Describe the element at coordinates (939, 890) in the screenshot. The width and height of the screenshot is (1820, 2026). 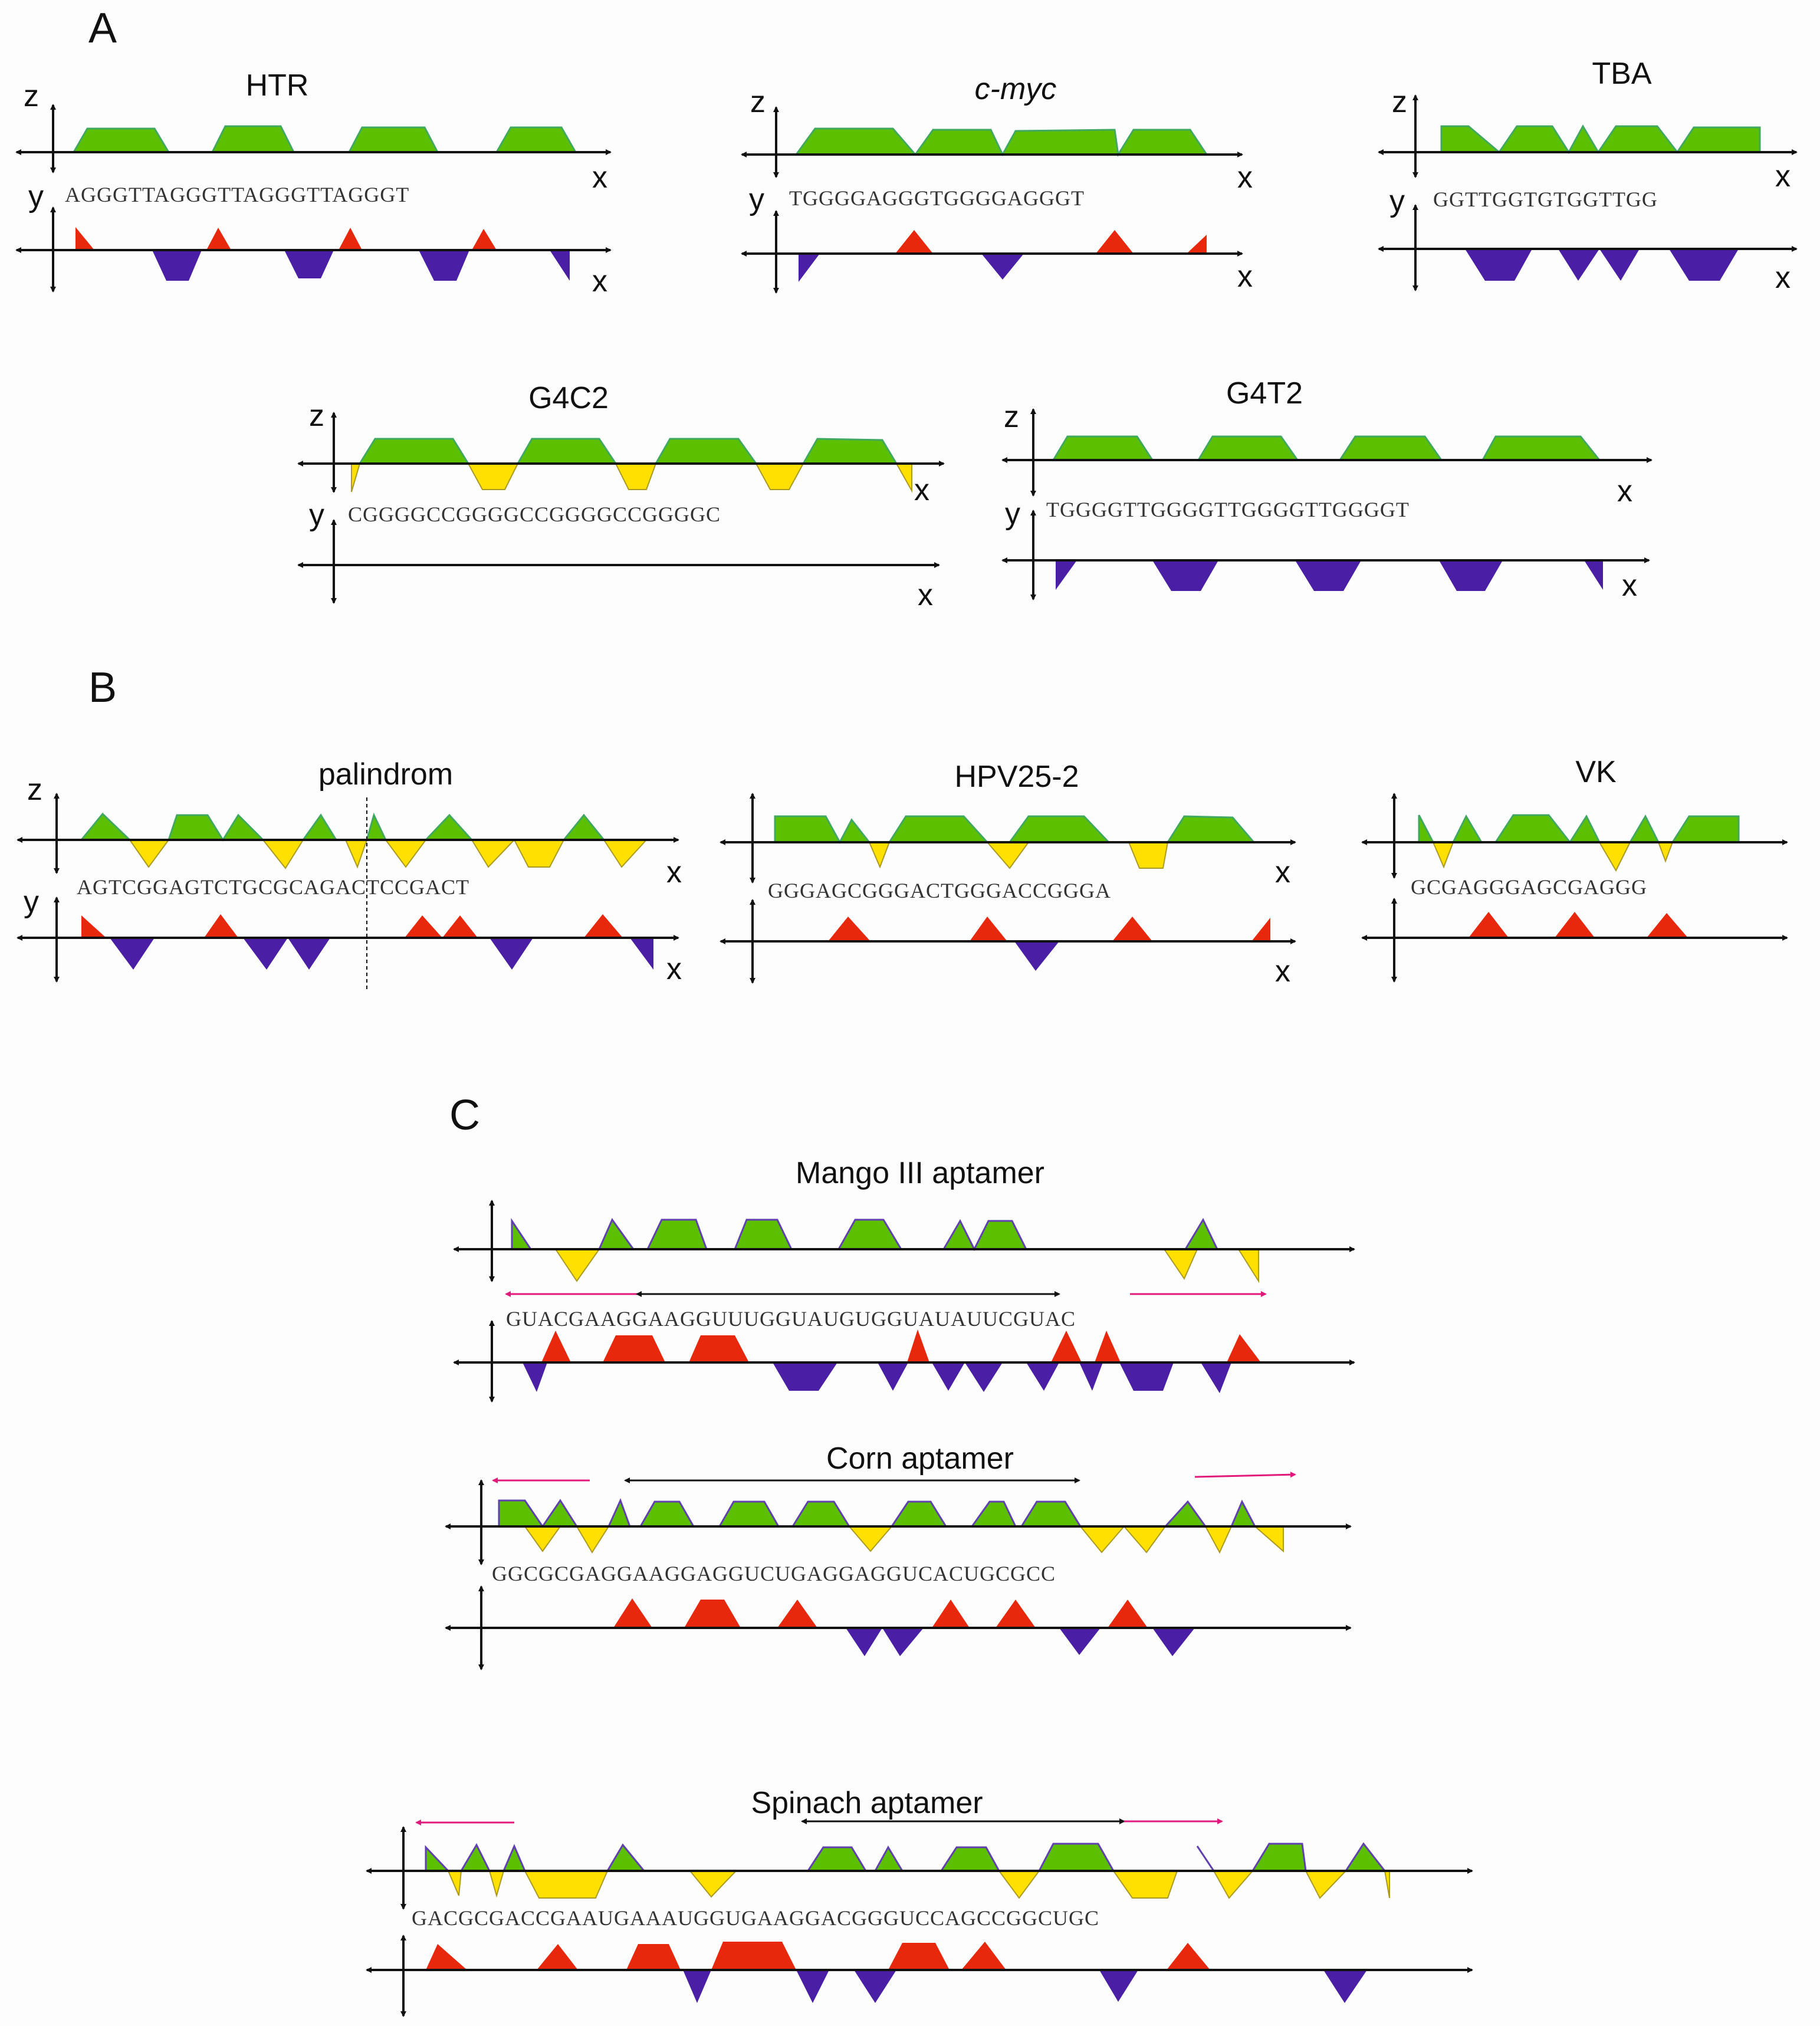
I see `sequence: GGGAGCGGGACTGGGACCGGGA` at that location.